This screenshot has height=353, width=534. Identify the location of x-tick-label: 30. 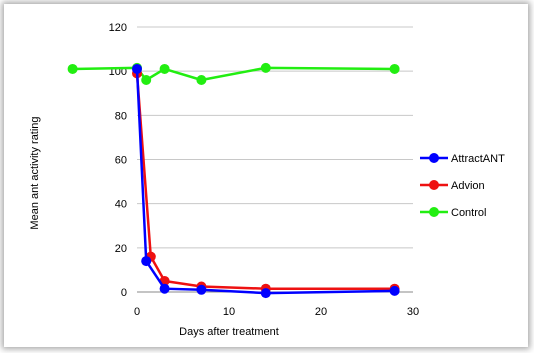
(413, 312).